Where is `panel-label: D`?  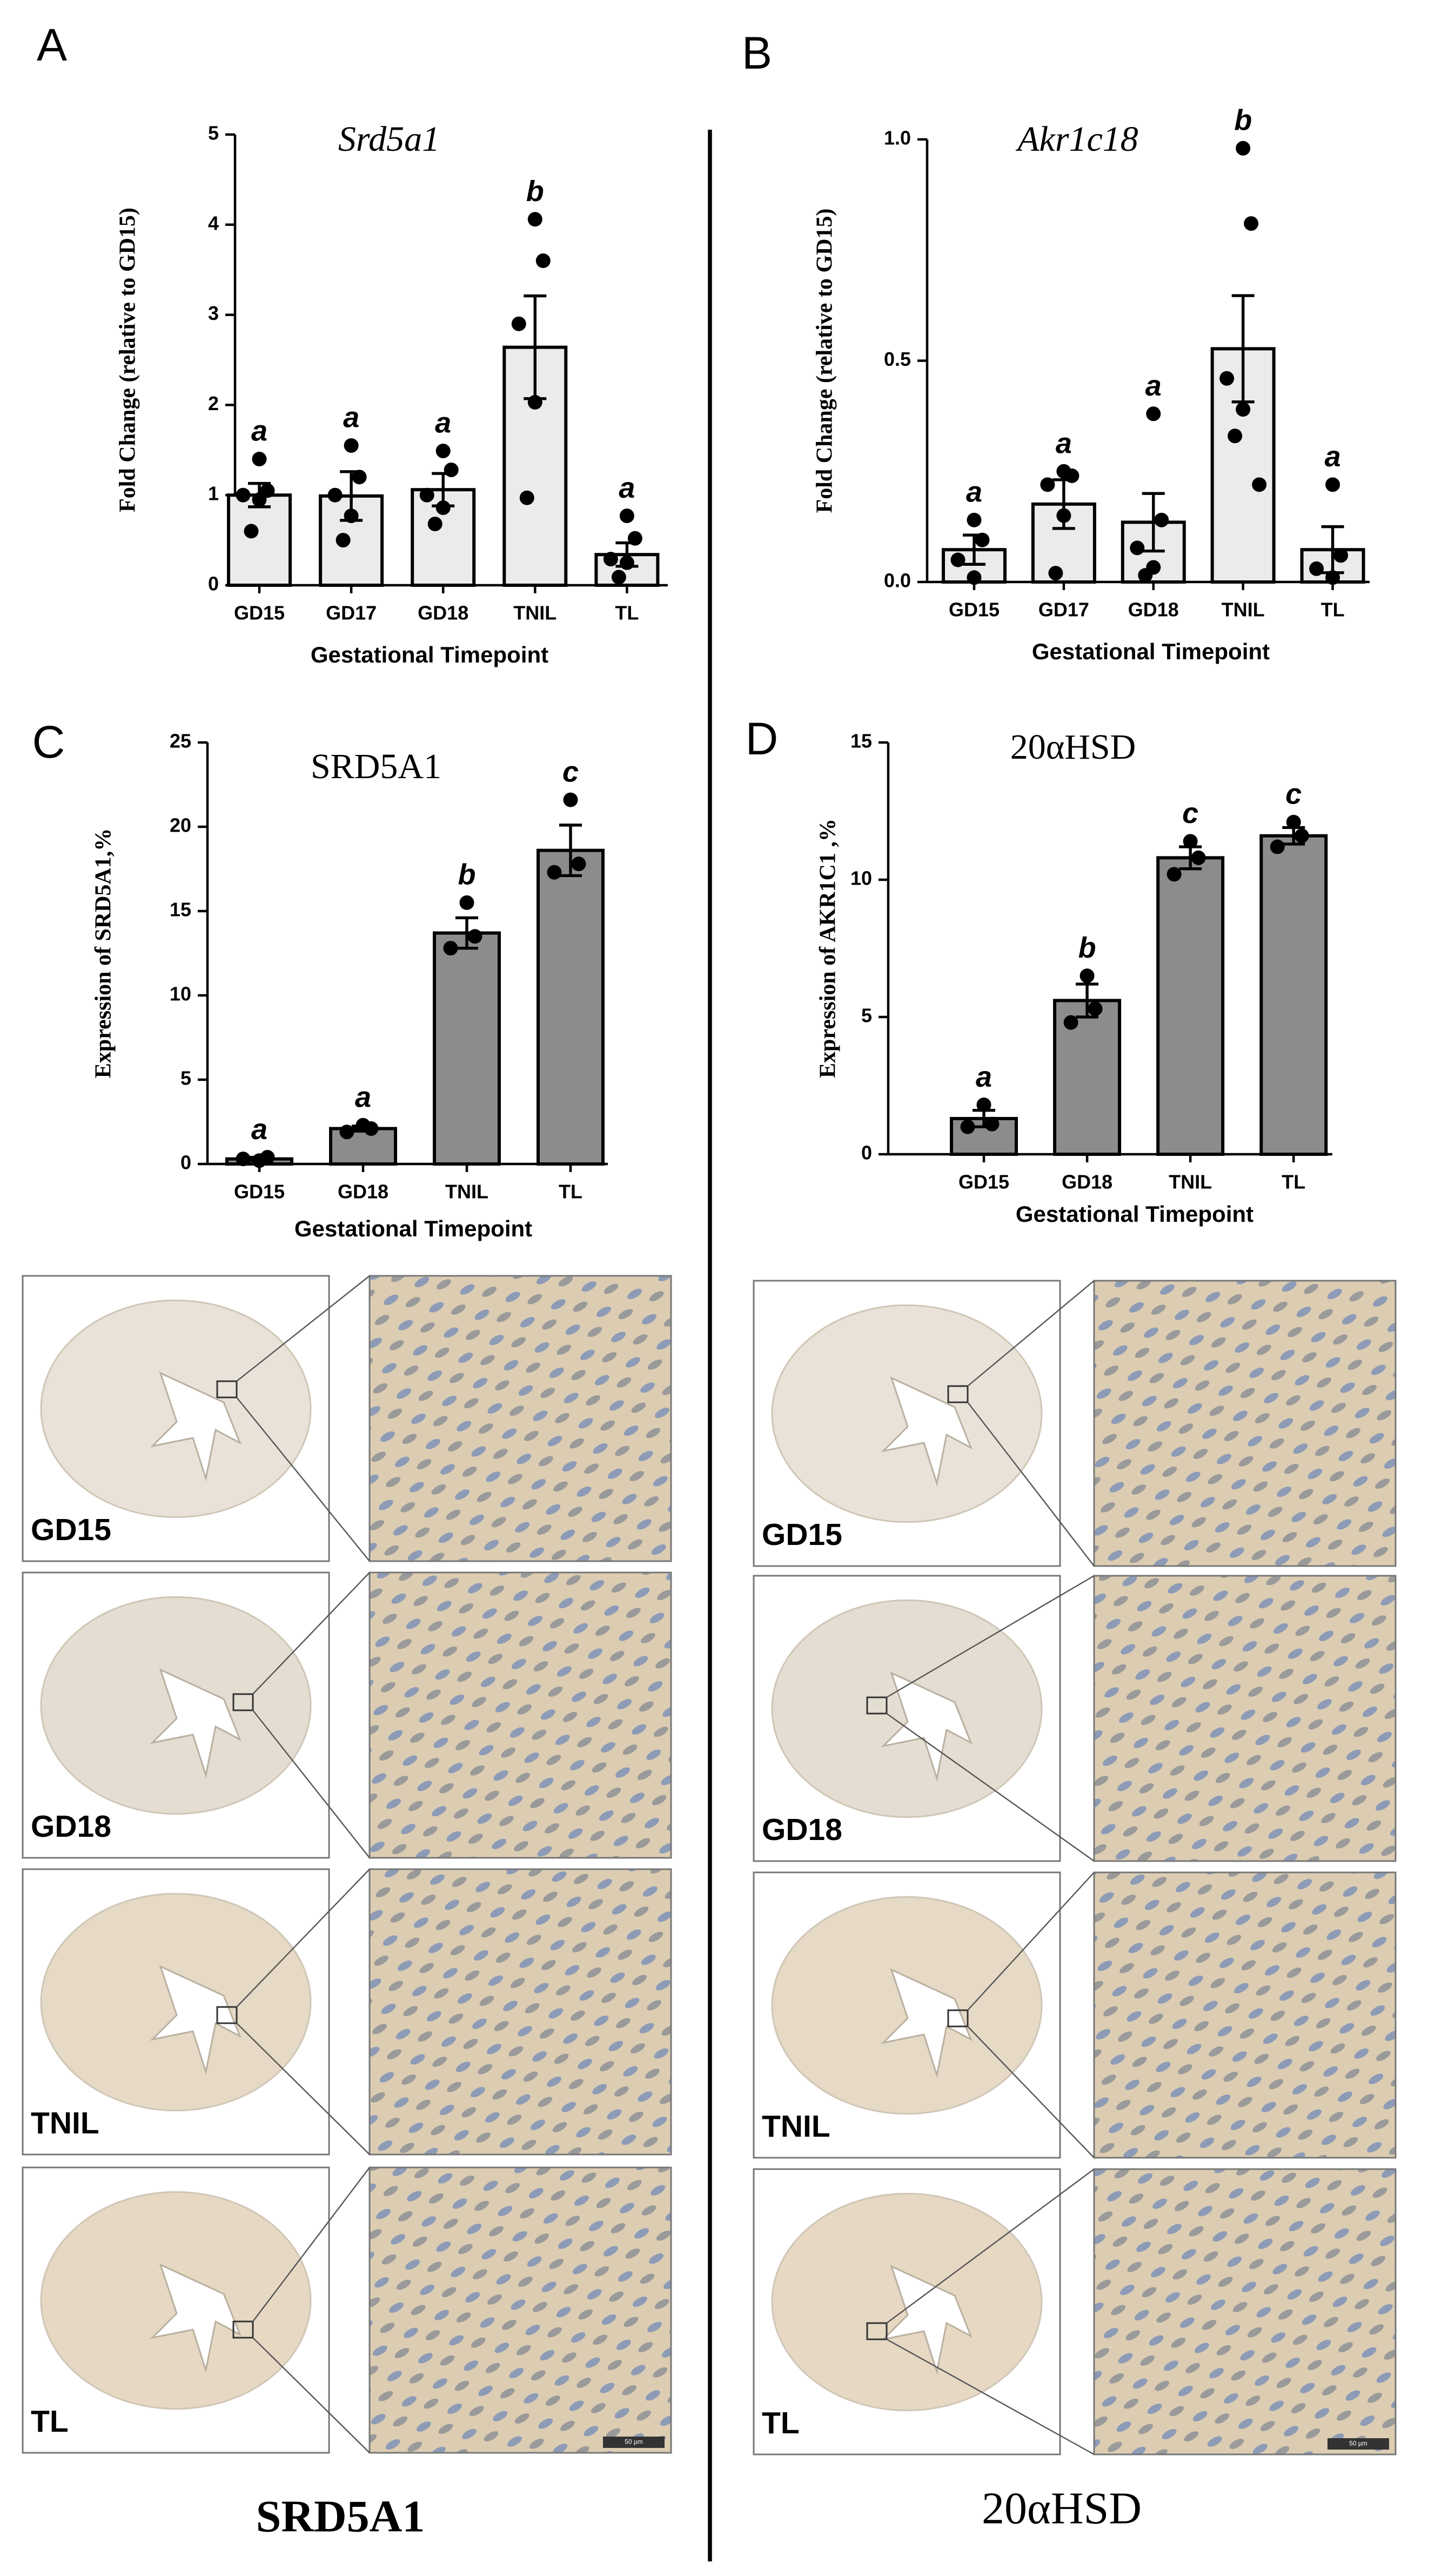 panel-label: D is located at coordinates (762, 738).